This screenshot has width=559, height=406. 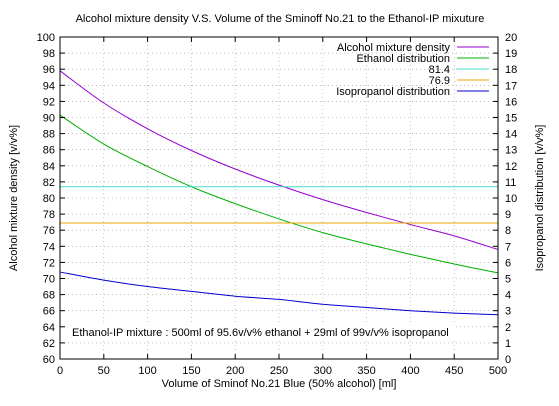 What do you see at coordinates (323, 371) in the screenshot?
I see `x-tick-label: 300` at bounding box center [323, 371].